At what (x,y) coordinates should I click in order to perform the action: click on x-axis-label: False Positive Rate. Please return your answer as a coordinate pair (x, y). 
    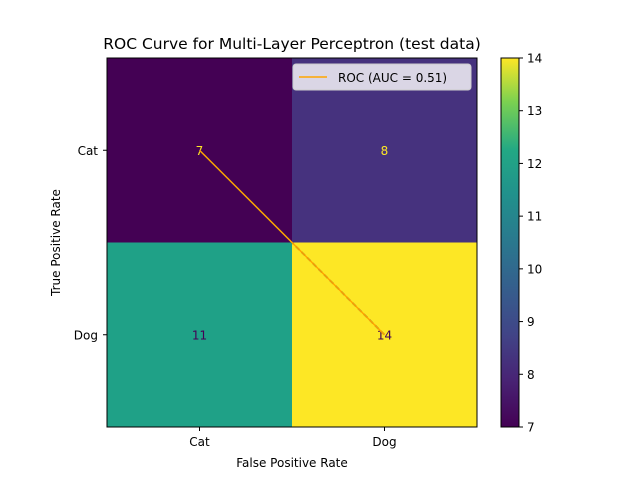
    Looking at the image, I should click on (292, 463).